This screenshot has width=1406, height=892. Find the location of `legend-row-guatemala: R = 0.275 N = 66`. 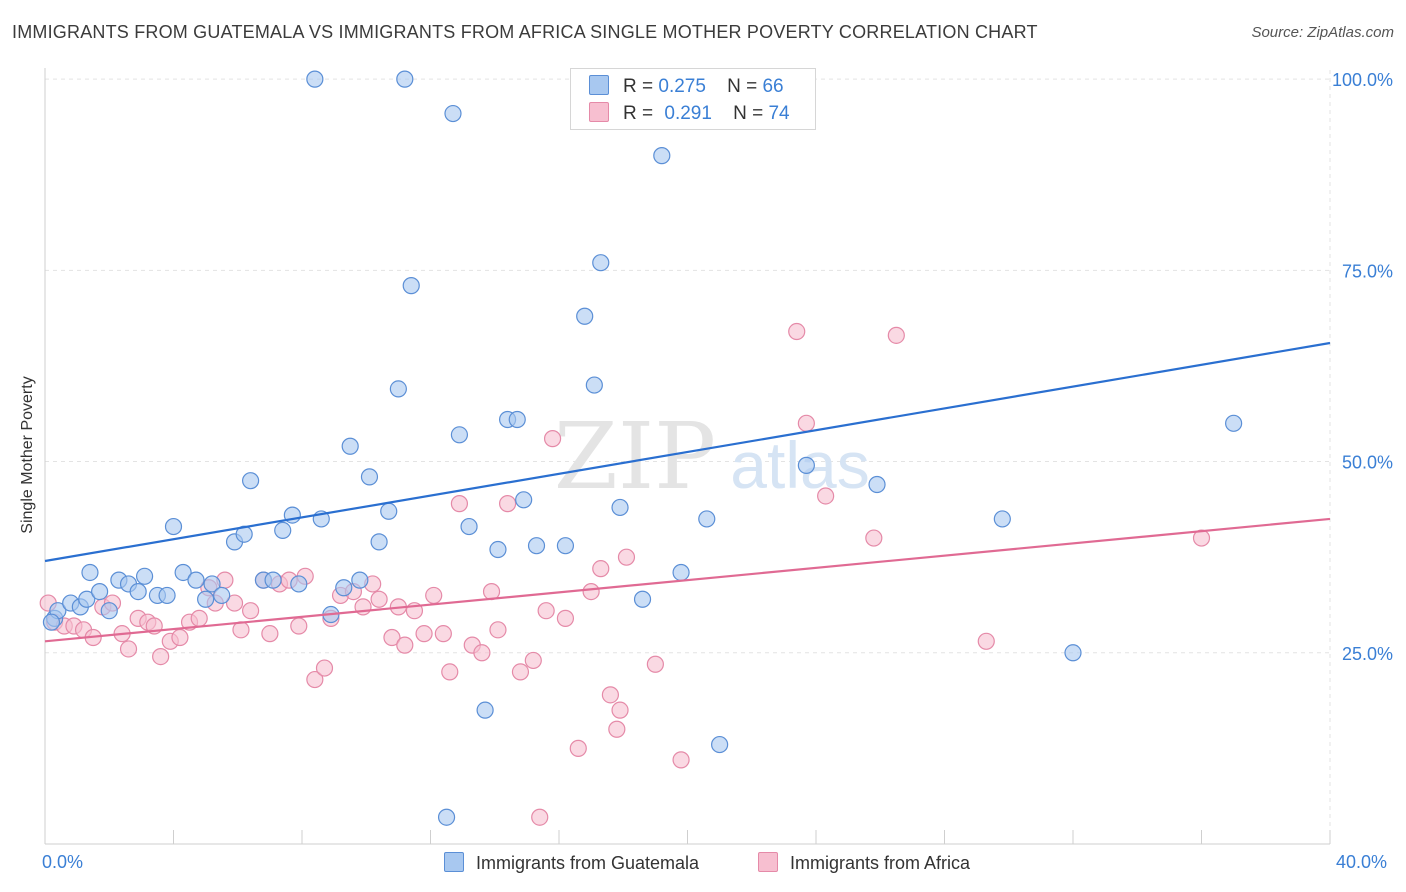

legend-row-guatemala: R = 0.275 N = 66 is located at coordinates (686, 87).